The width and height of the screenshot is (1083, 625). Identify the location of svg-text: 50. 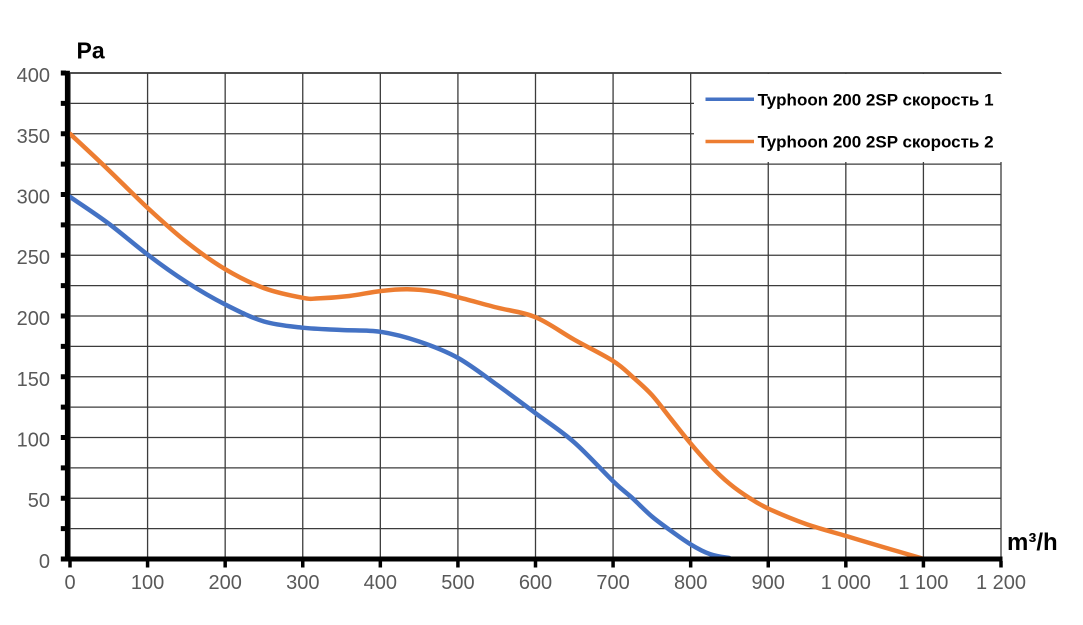
(39, 501).